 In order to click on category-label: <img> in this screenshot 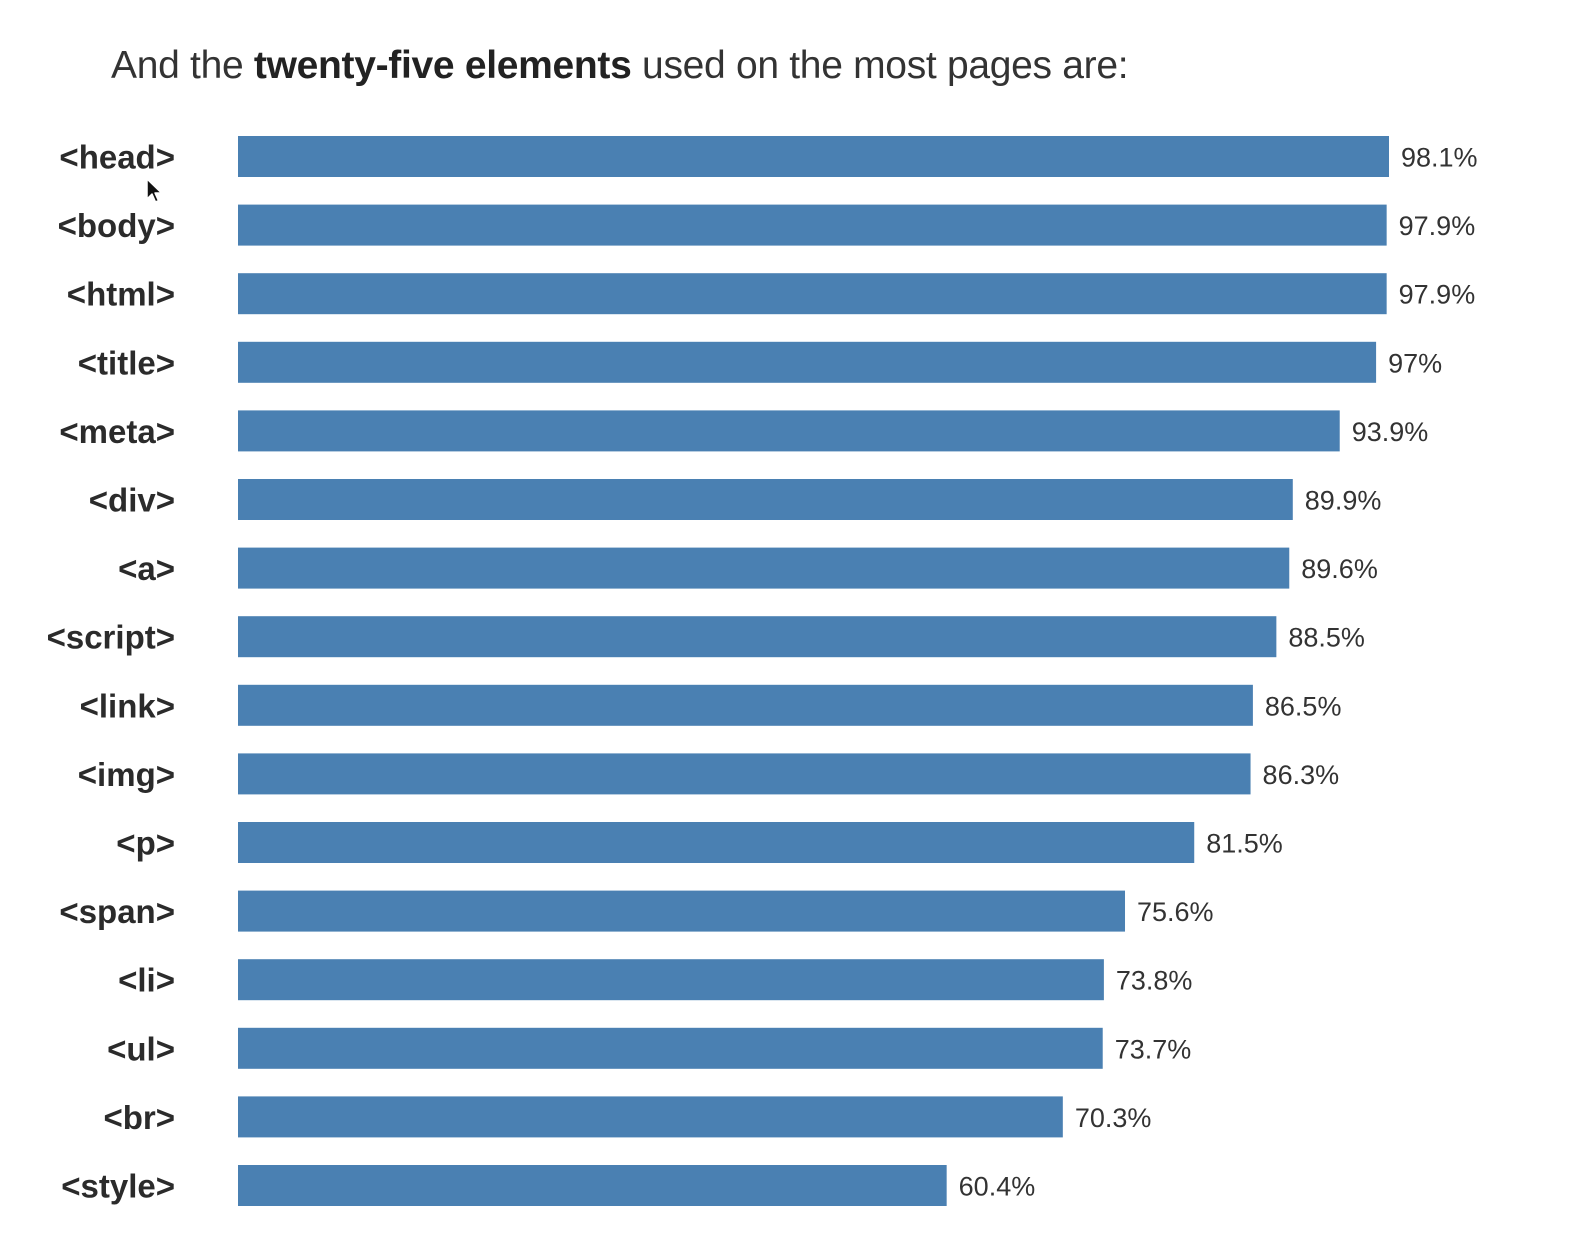, I will do `click(126, 774)`.